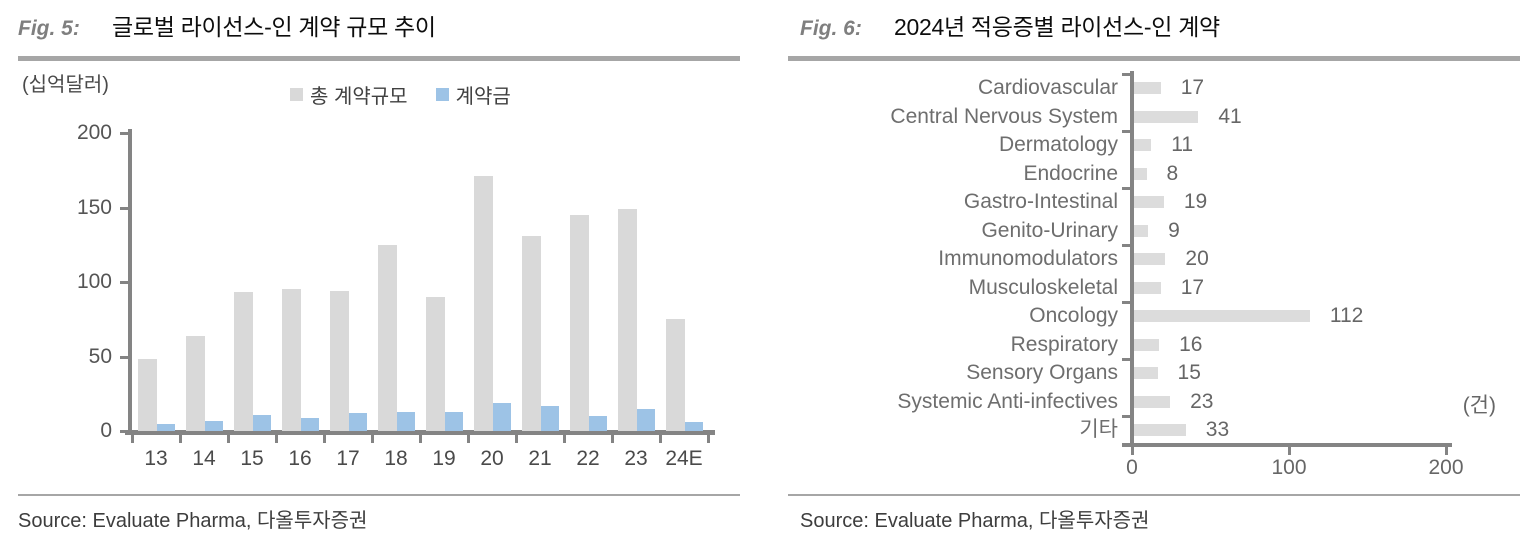 This screenshot has height=541, width=1520. What do you see at coordinates (1289, 467) in the screenshot?
I see `x-tick-label: 100` at bounding box center [1289, 467].